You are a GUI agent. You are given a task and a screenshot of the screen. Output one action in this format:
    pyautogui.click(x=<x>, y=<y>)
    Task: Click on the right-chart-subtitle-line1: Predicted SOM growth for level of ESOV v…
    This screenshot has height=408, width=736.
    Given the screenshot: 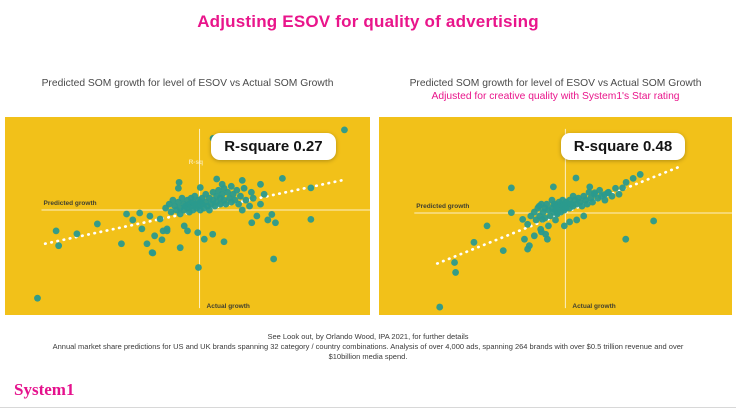 What is the action you would take?
    pyautogui.click(x=555, y=83)
    